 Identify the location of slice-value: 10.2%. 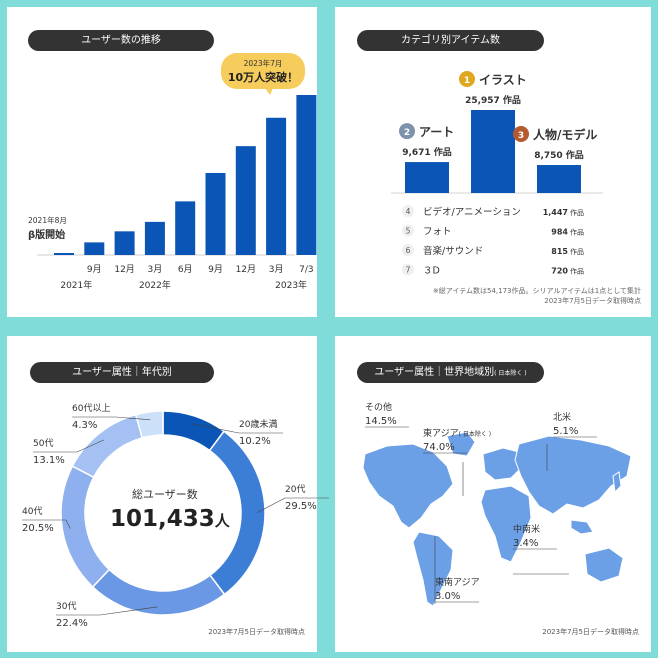
(255, 441).